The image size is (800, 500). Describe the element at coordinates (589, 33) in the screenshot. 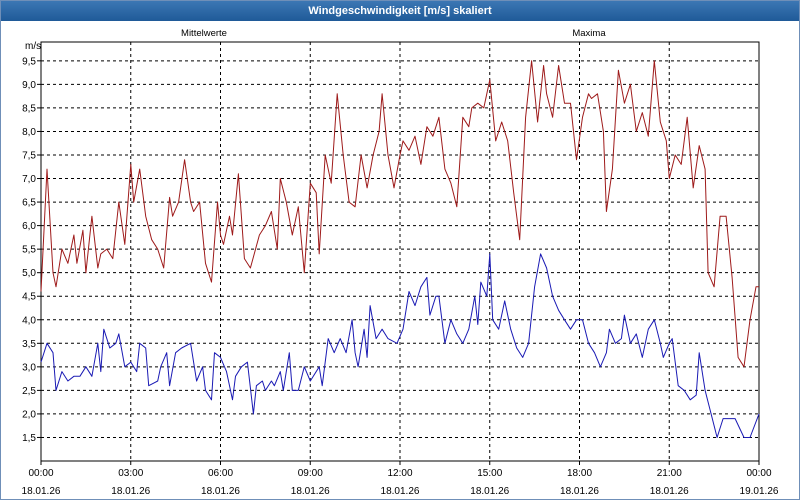

I see `legend-maxima: Maxima` at that location.